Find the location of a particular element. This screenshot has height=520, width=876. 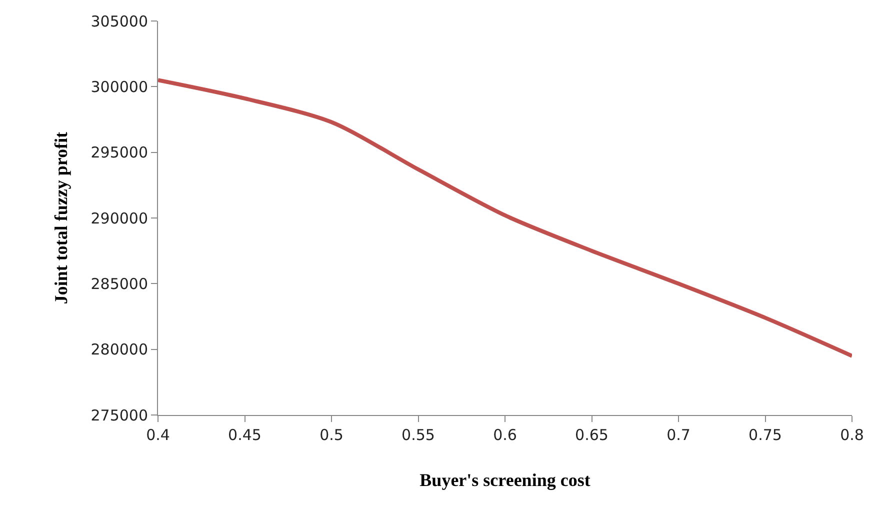

x-tick-label: 0.7 is located at coordinates (678, 435).